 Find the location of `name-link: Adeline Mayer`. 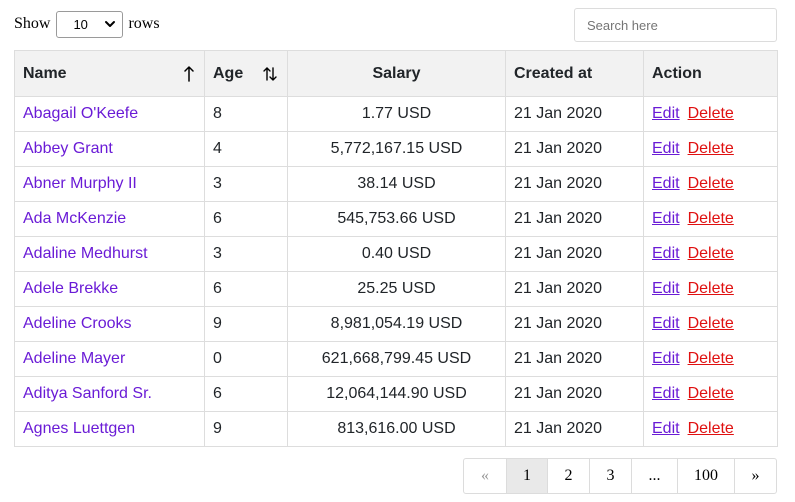

name-link: Adeline Mayer is located at coordinates (74, 358).